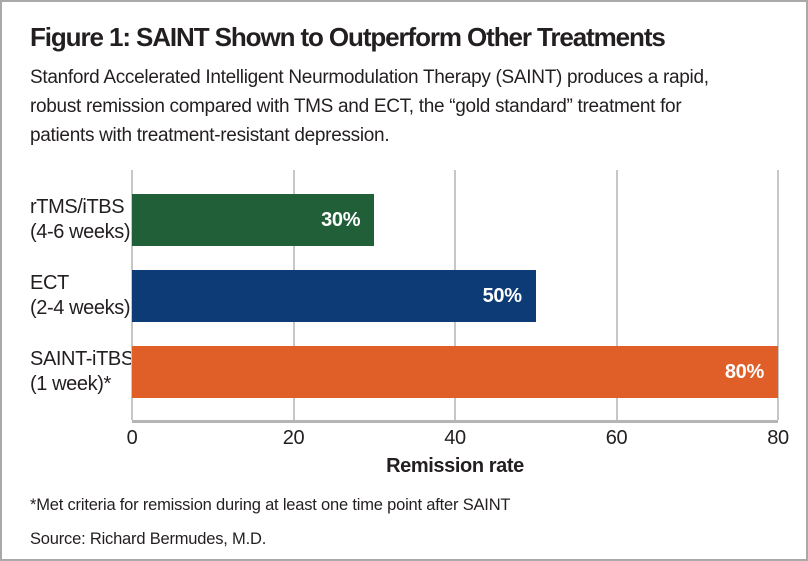 This screenshot has height=561, width=808. I want to click on x-axis-title: Remission rate, so click(455, 466).